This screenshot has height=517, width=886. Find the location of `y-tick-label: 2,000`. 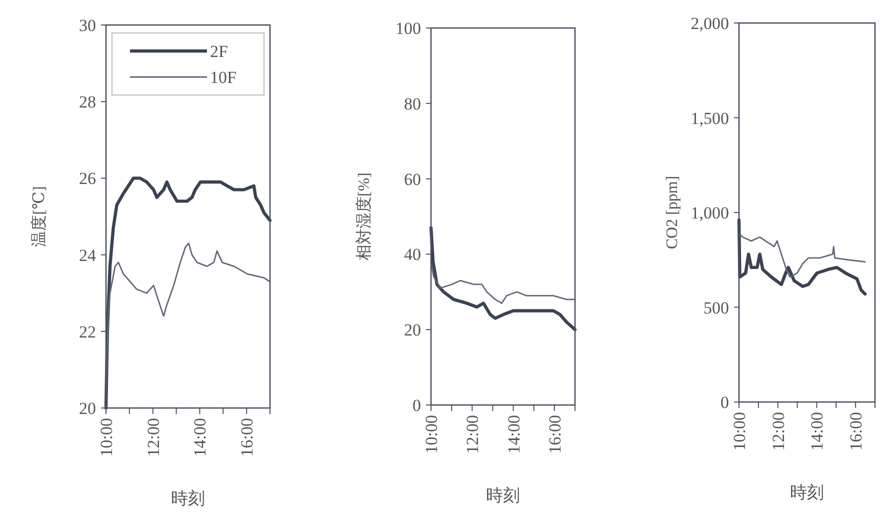

y-tick-label: 2,000 is located at coordinates (709, 23).